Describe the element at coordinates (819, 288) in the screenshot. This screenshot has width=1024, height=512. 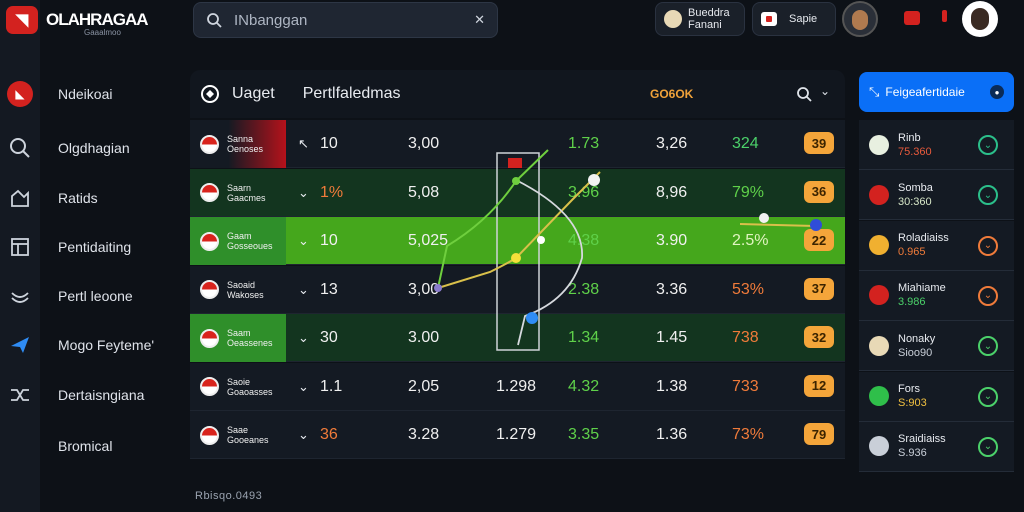
I see `odds-badge: 37` at that location.